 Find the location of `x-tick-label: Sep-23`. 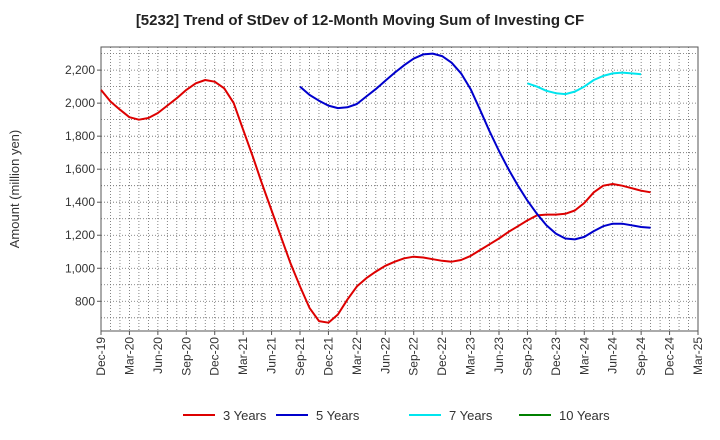

x-tick-label: Sep-23 is located at coordinates (527, 356).